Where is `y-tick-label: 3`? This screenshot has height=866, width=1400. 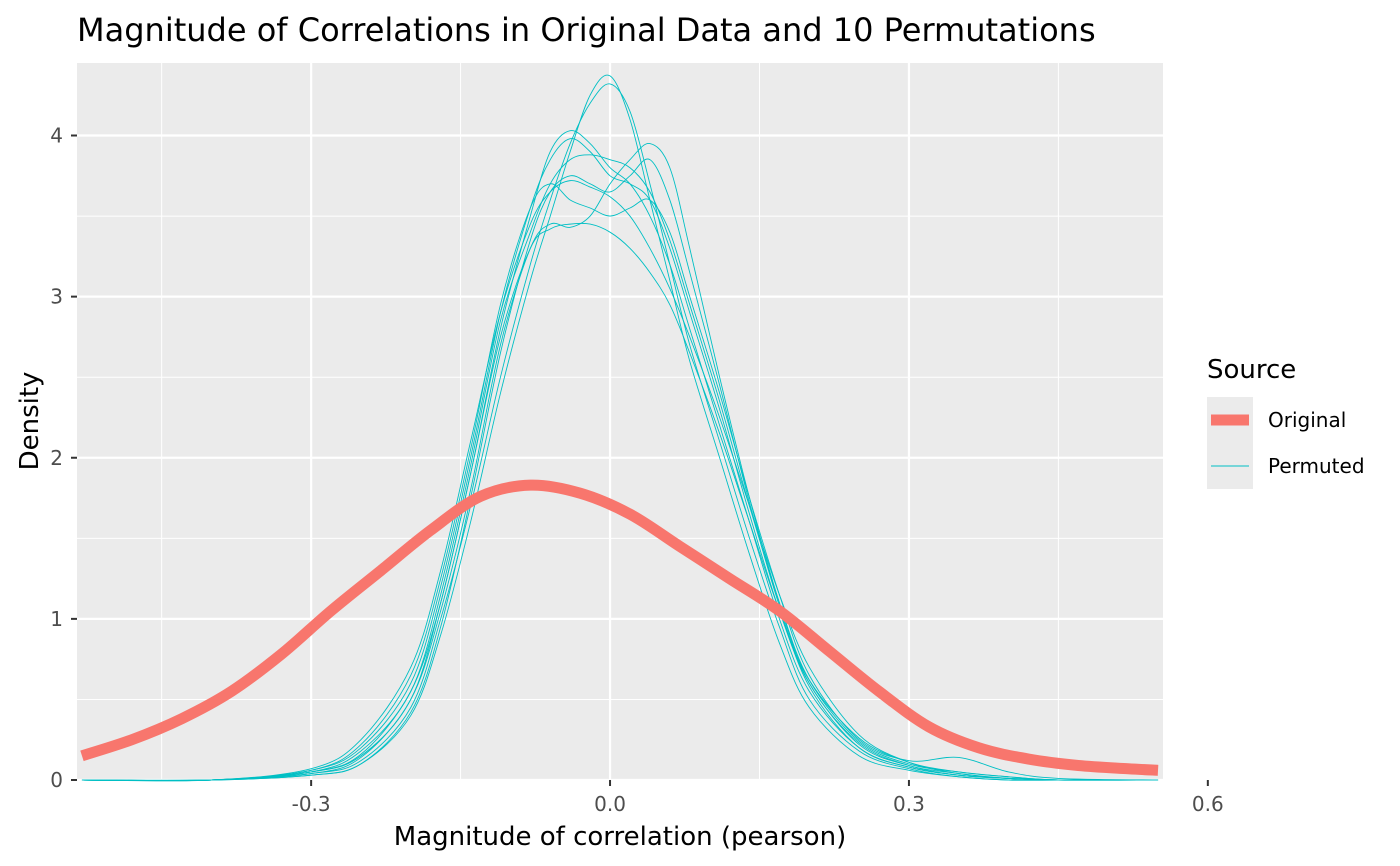 y-tick-label: 3 is located at coordinates (56, 297).